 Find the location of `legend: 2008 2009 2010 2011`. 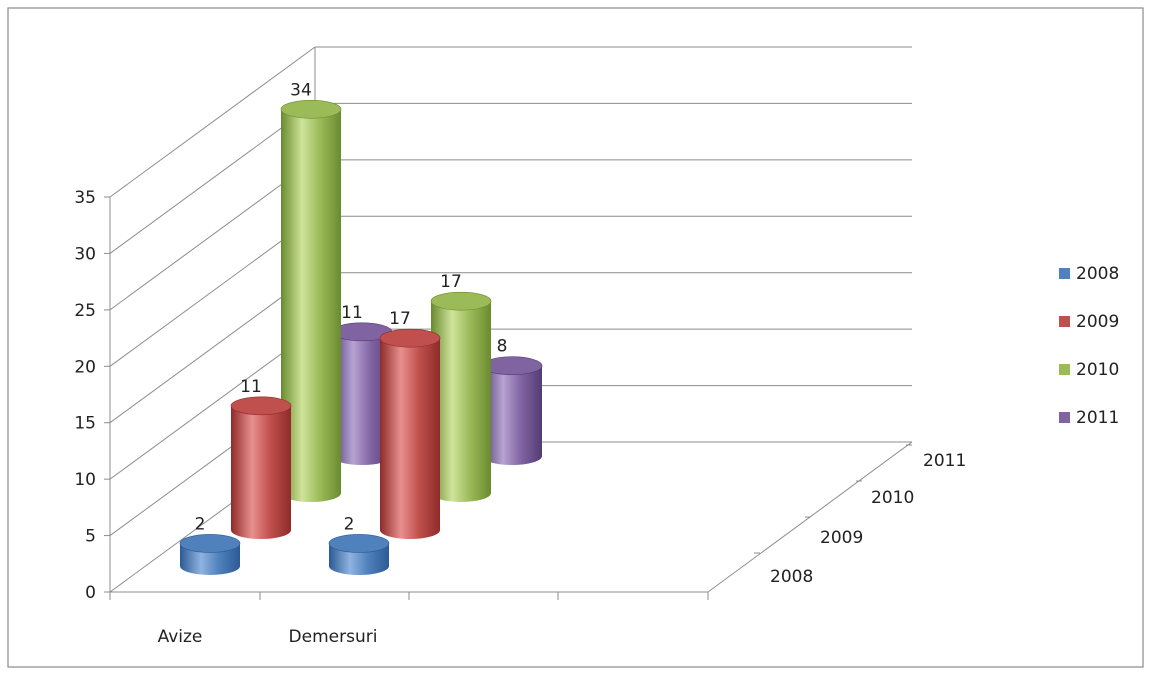

legend: 2008 2009 2010 2011 is located at coordinates (1089, 346).